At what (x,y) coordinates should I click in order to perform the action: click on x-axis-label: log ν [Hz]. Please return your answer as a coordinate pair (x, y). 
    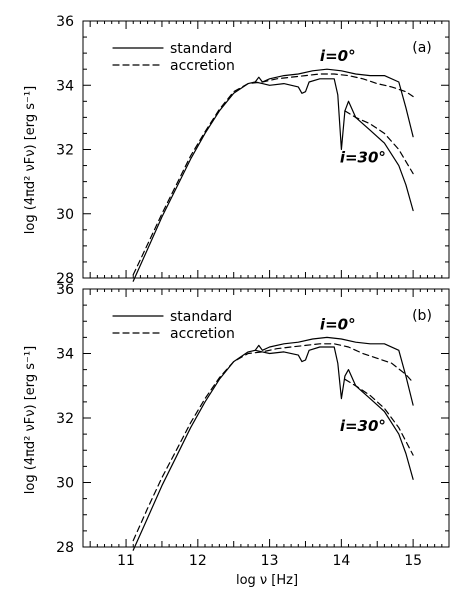
    Looking at the image, I should click on (267, 580).